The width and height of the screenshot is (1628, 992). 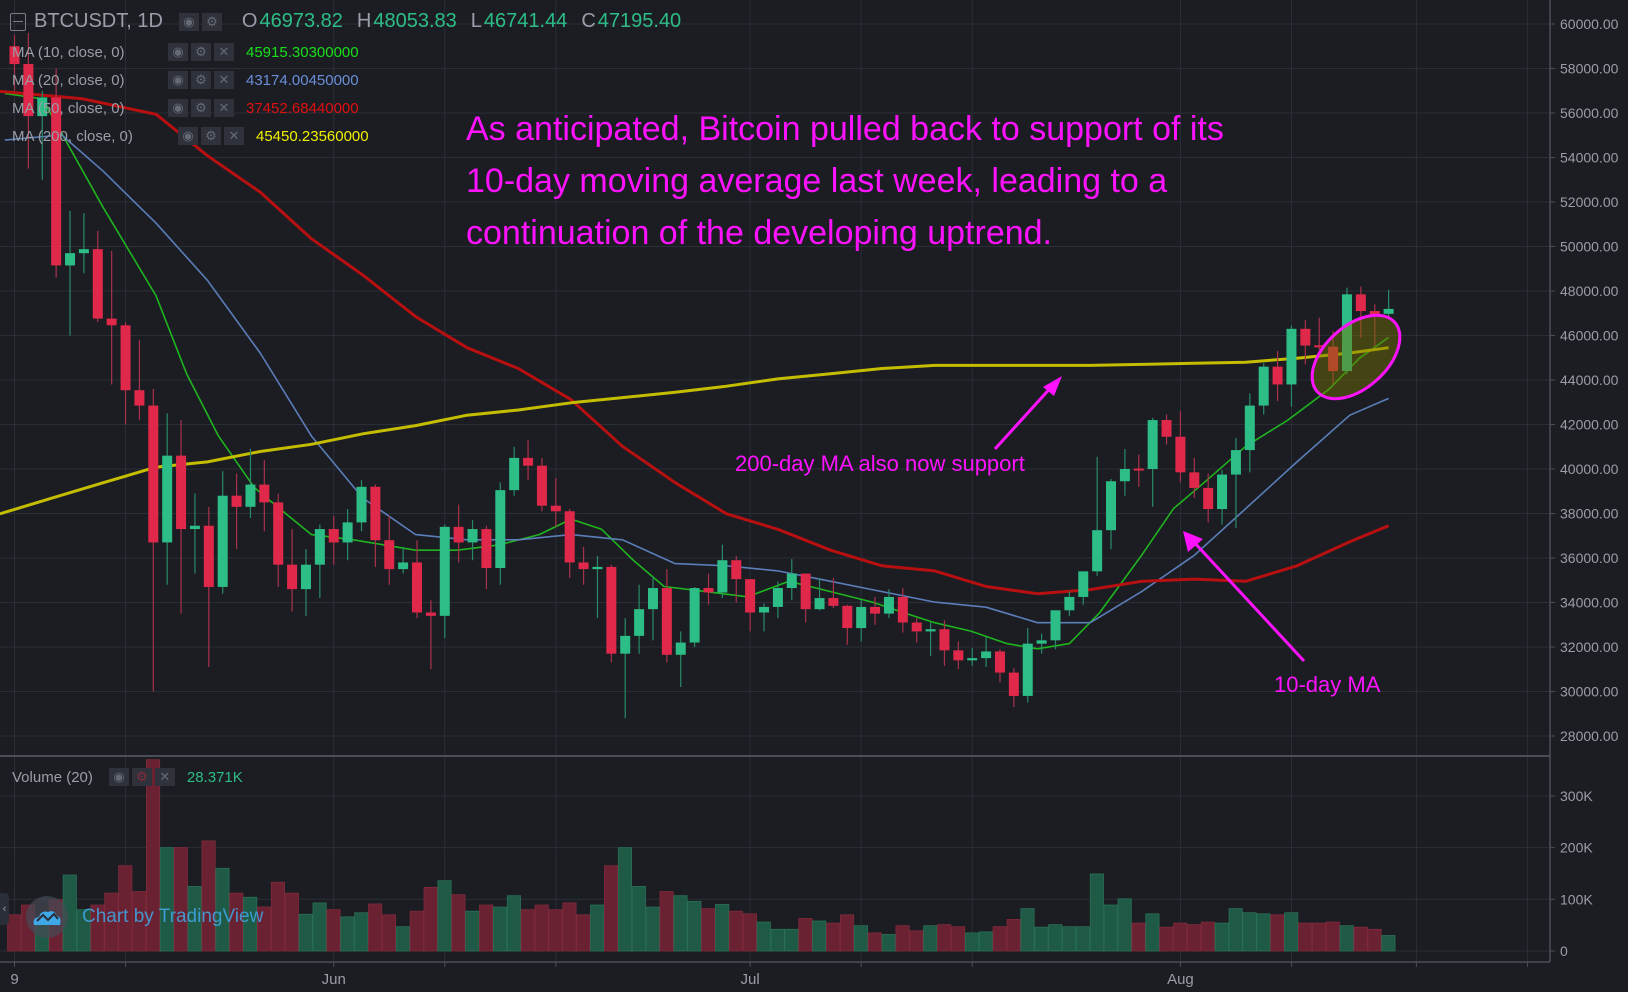 I want to click on watermark-text: Chart by TradingView, so click(x=173, y=916).